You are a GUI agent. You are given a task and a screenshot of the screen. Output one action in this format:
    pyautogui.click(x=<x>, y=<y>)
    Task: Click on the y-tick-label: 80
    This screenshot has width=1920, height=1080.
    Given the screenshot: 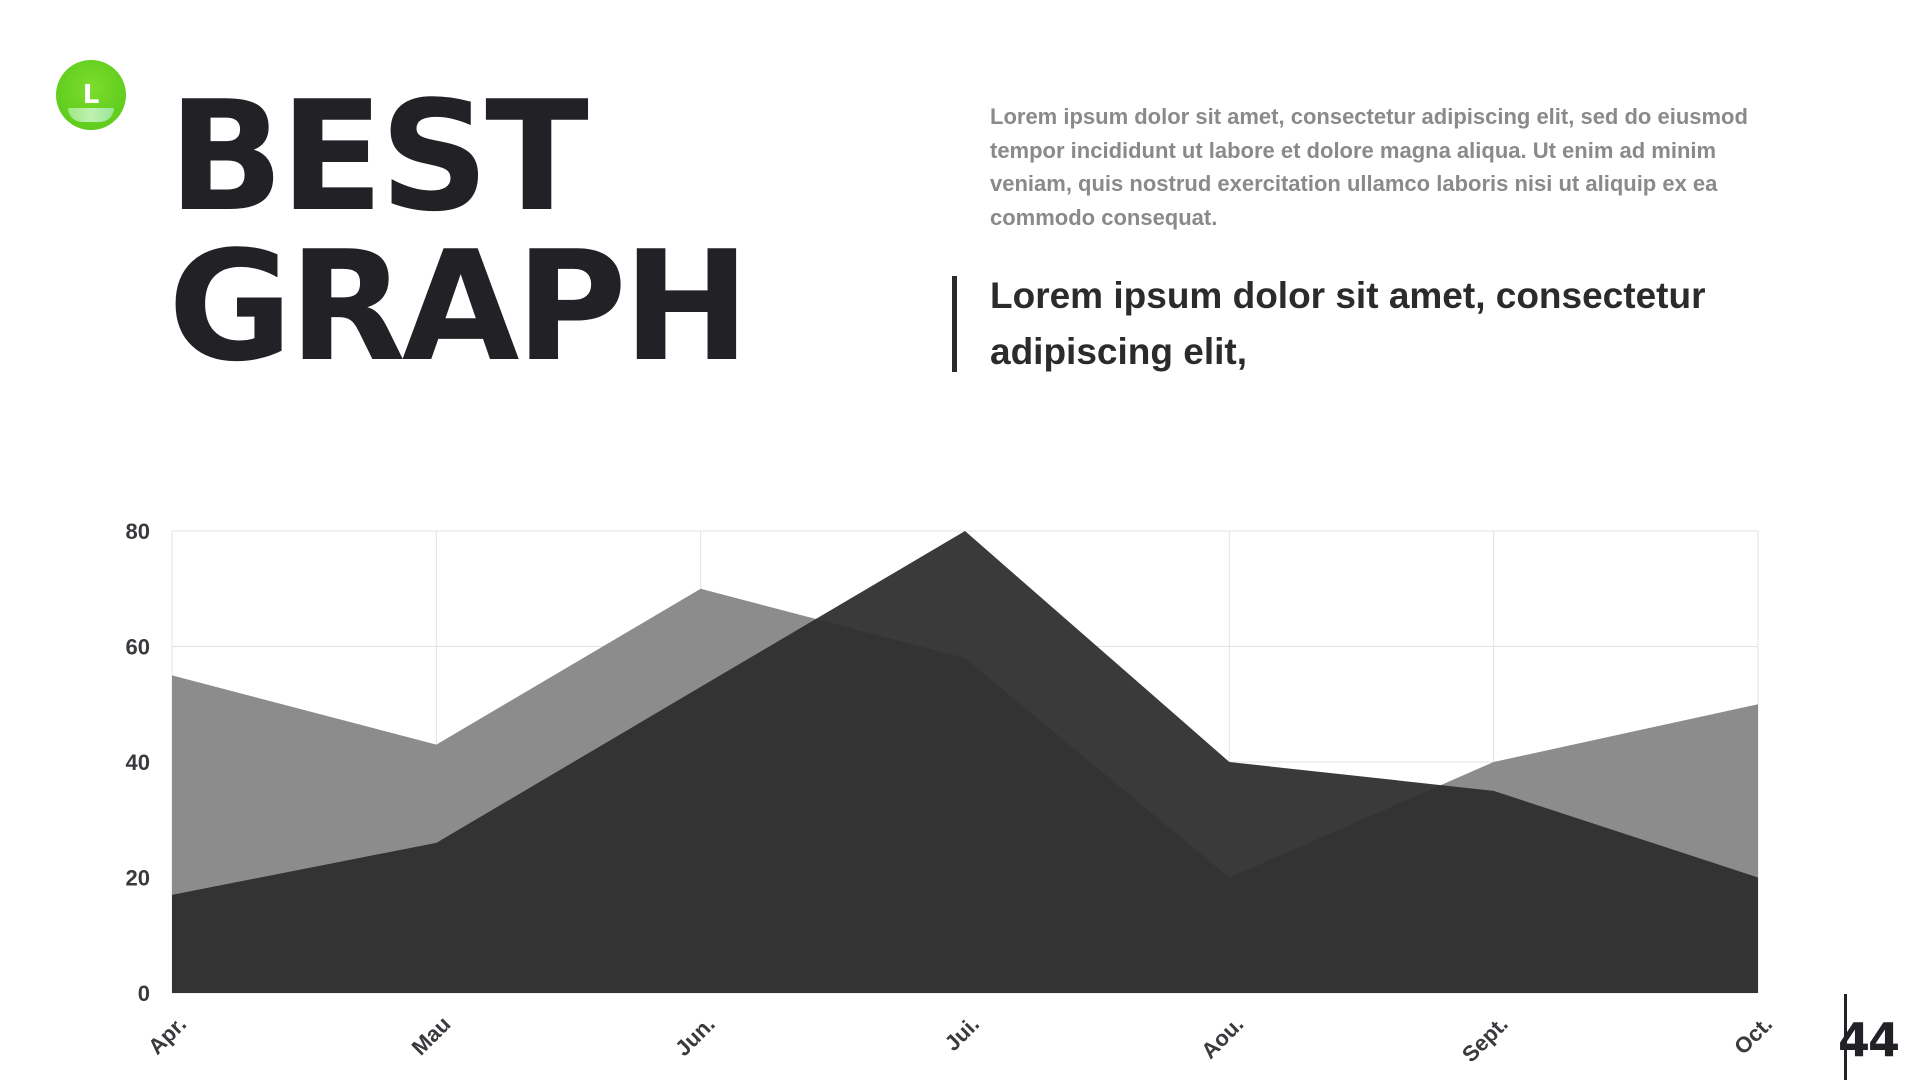 What is the action you would take?
    pyautogui.click(x=138, y=531)
    